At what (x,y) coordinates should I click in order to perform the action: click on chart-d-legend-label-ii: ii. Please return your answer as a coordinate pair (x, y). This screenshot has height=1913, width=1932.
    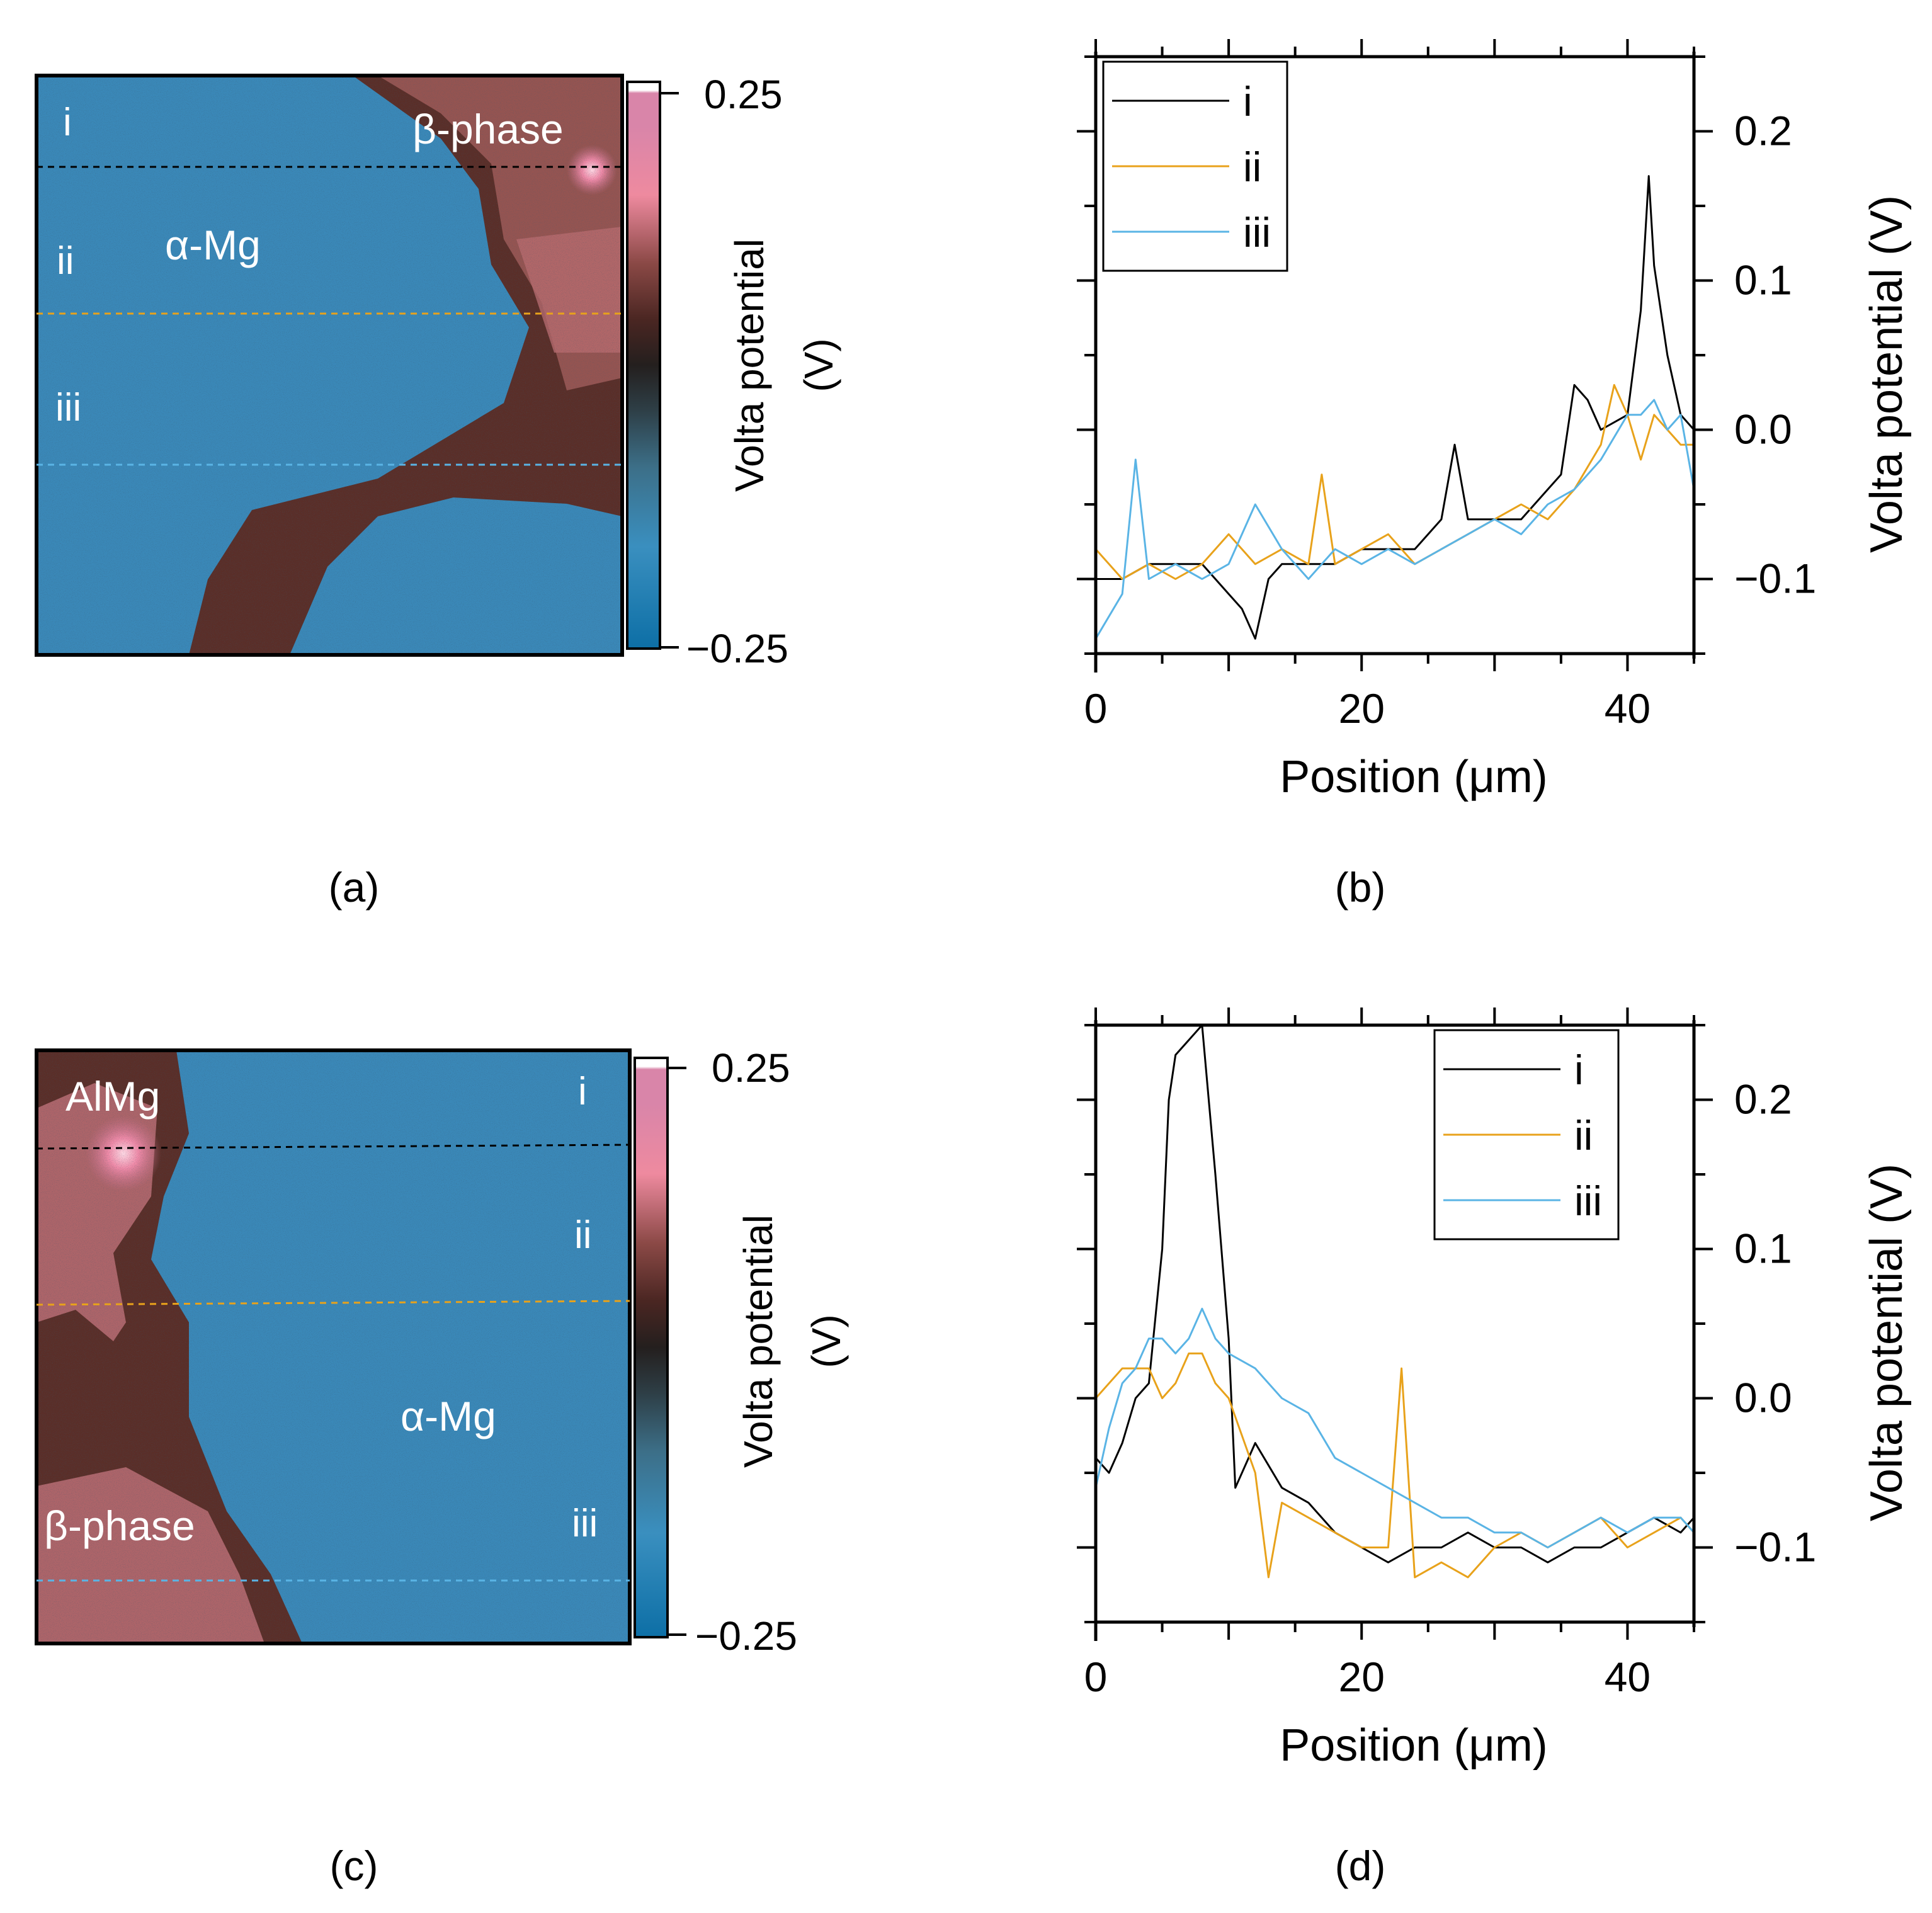
    Looking at the image, I should click on (1583, 1135).